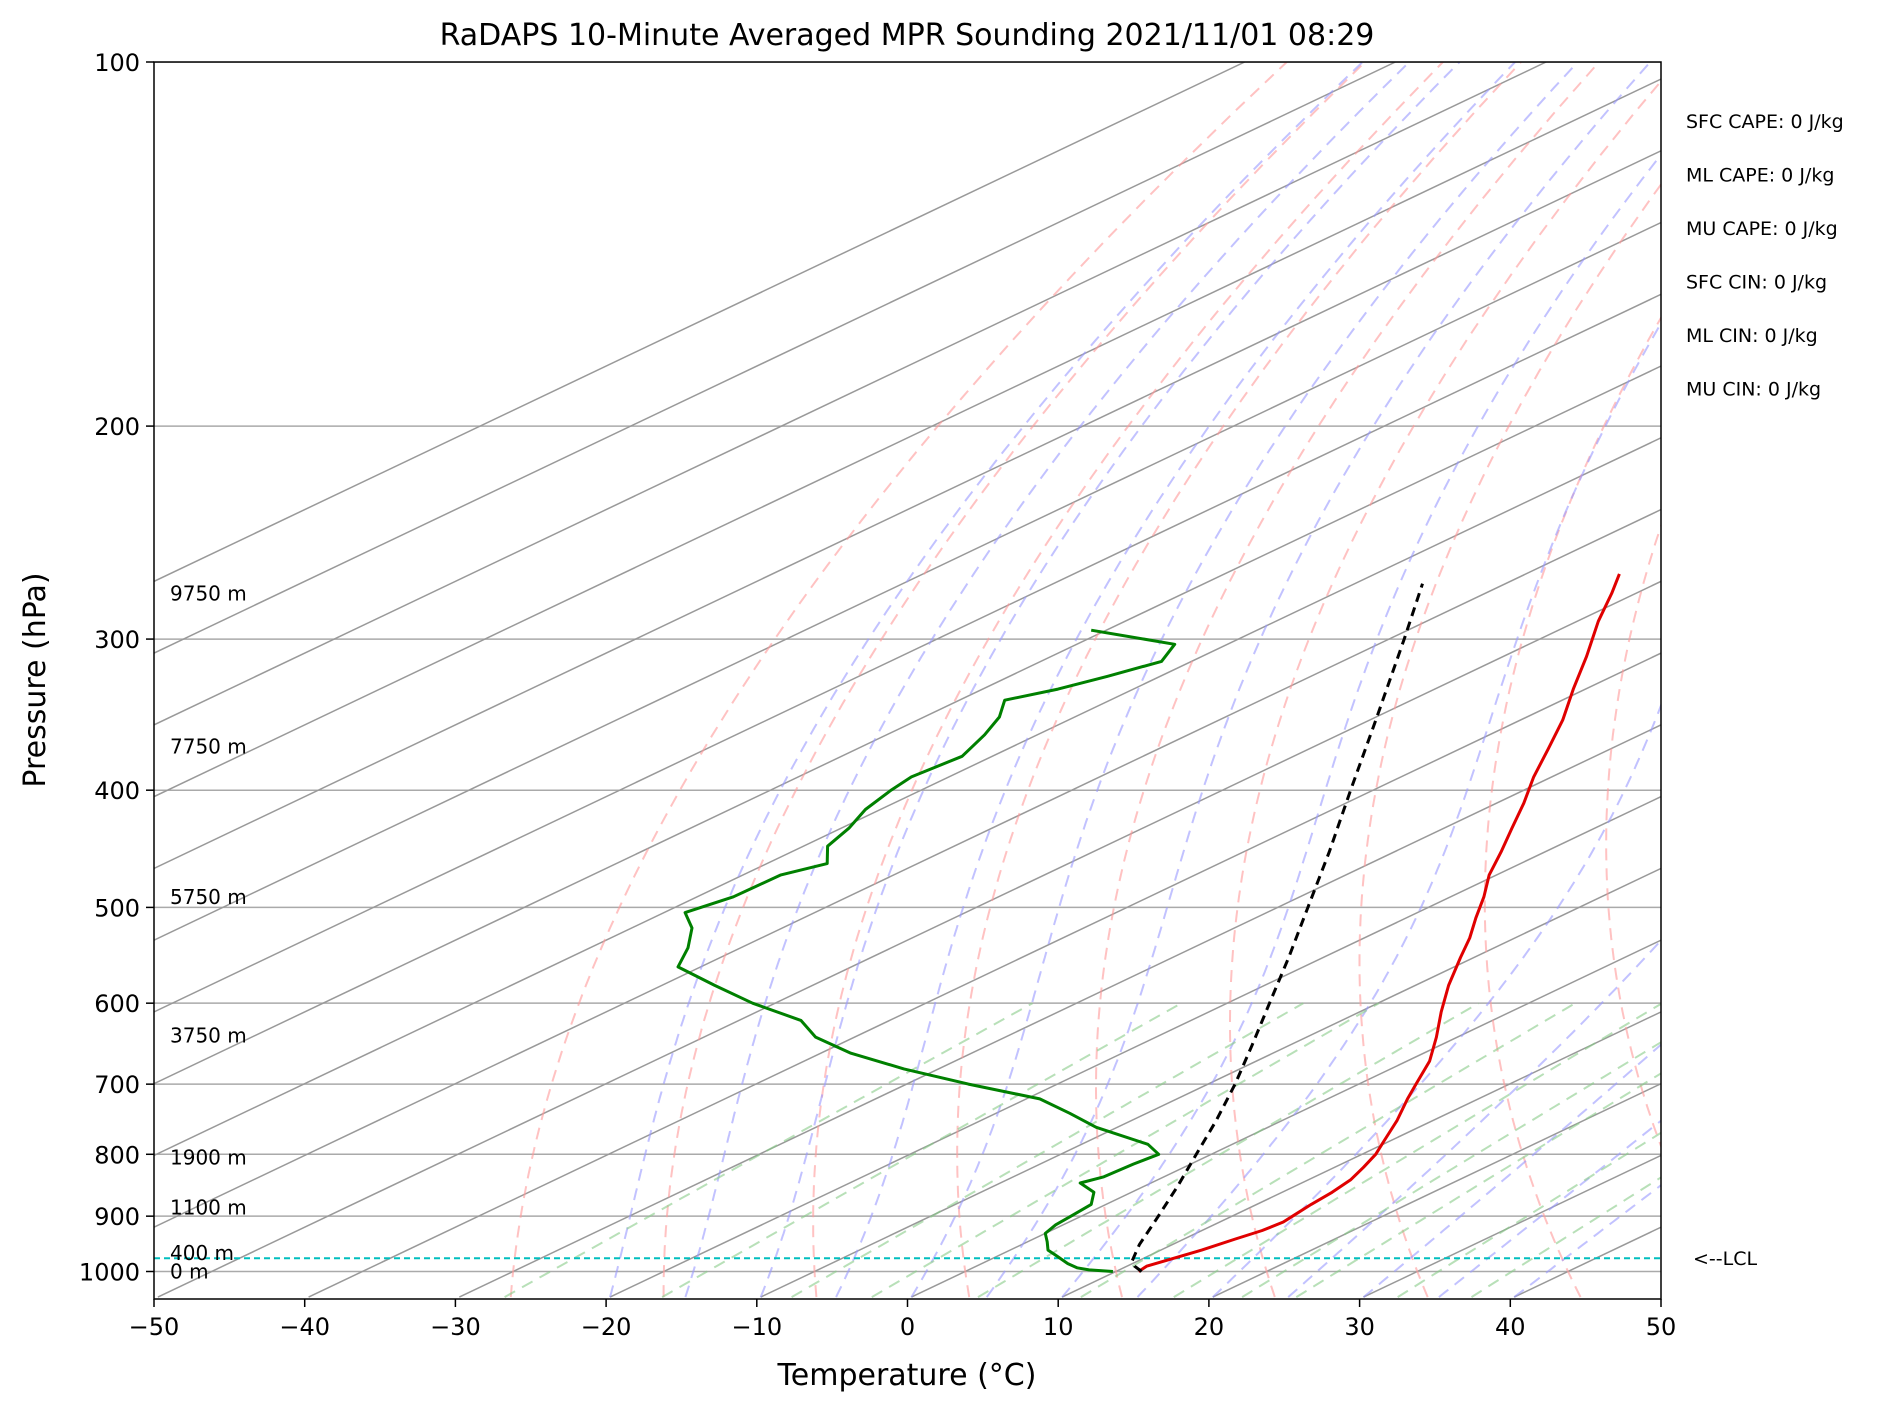 The width and height of the screenshot is (1882, 1406). I want to click on x-tick-label: 0, so click(907, 1327).